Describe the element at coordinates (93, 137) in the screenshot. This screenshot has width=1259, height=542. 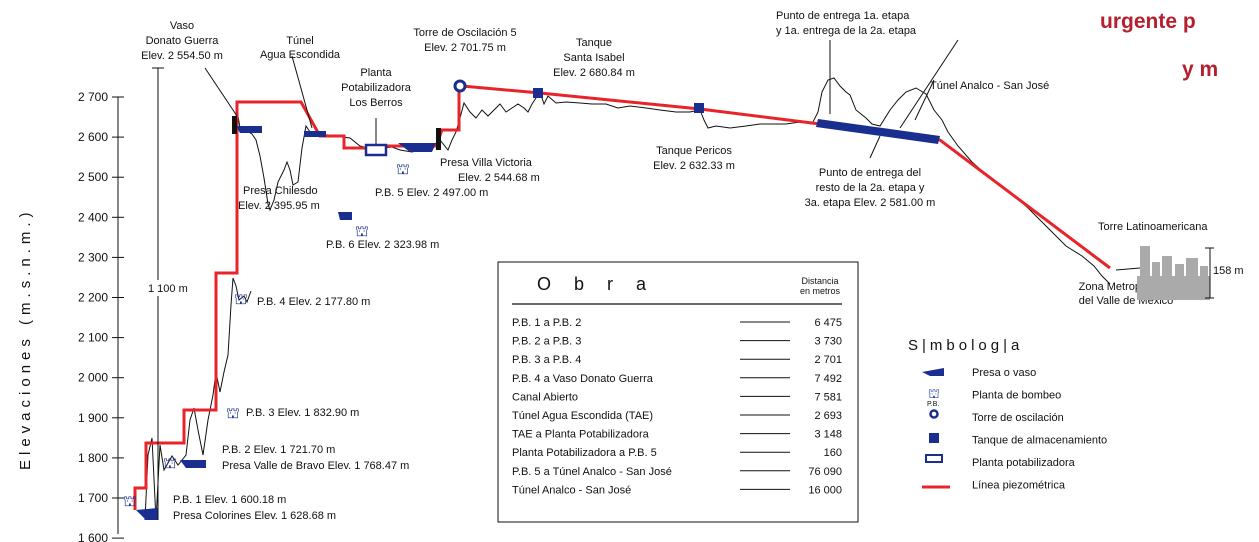
I see `y-tick-label: 2 600` at that location.